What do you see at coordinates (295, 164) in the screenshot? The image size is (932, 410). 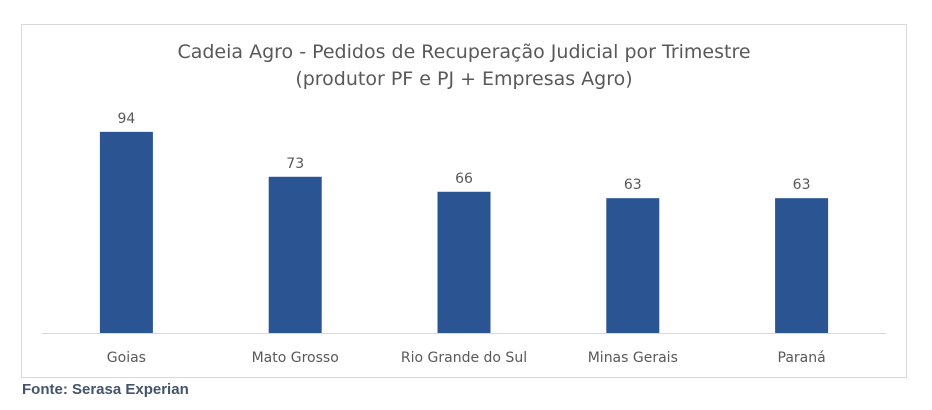 I see `bar-value-label-1: 73` at bounding box center [295, 164].